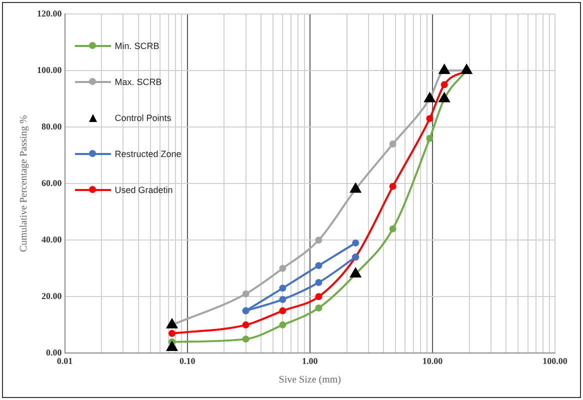 The width and height of the screenshot is (583, 400). I want to click on legend-label: Used Gradetin, so click(143, 190).